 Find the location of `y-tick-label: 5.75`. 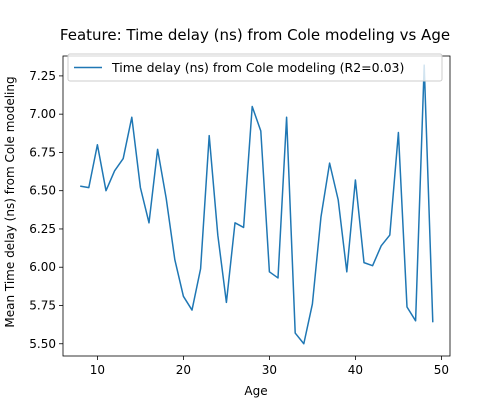

y-tick-label: 5.75 is located at coordinates (42, 305).